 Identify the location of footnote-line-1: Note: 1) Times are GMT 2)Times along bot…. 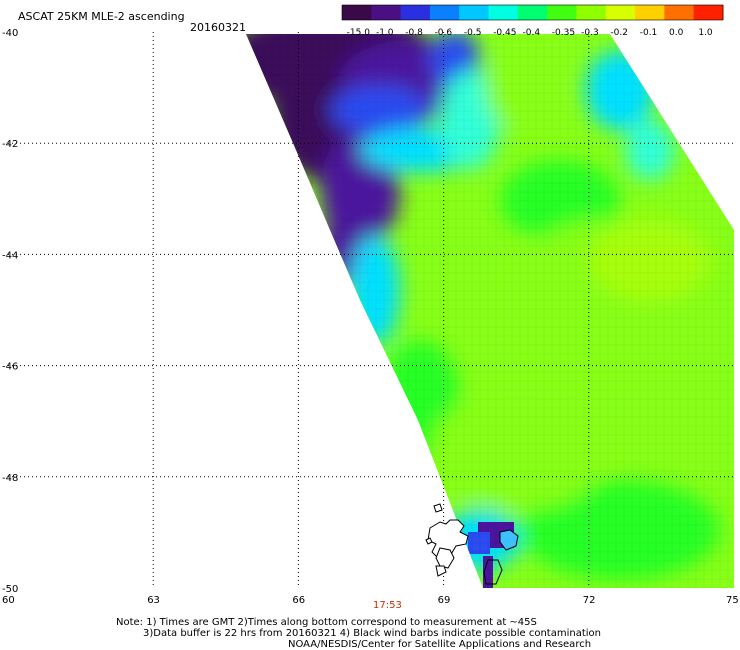
(326, 622).